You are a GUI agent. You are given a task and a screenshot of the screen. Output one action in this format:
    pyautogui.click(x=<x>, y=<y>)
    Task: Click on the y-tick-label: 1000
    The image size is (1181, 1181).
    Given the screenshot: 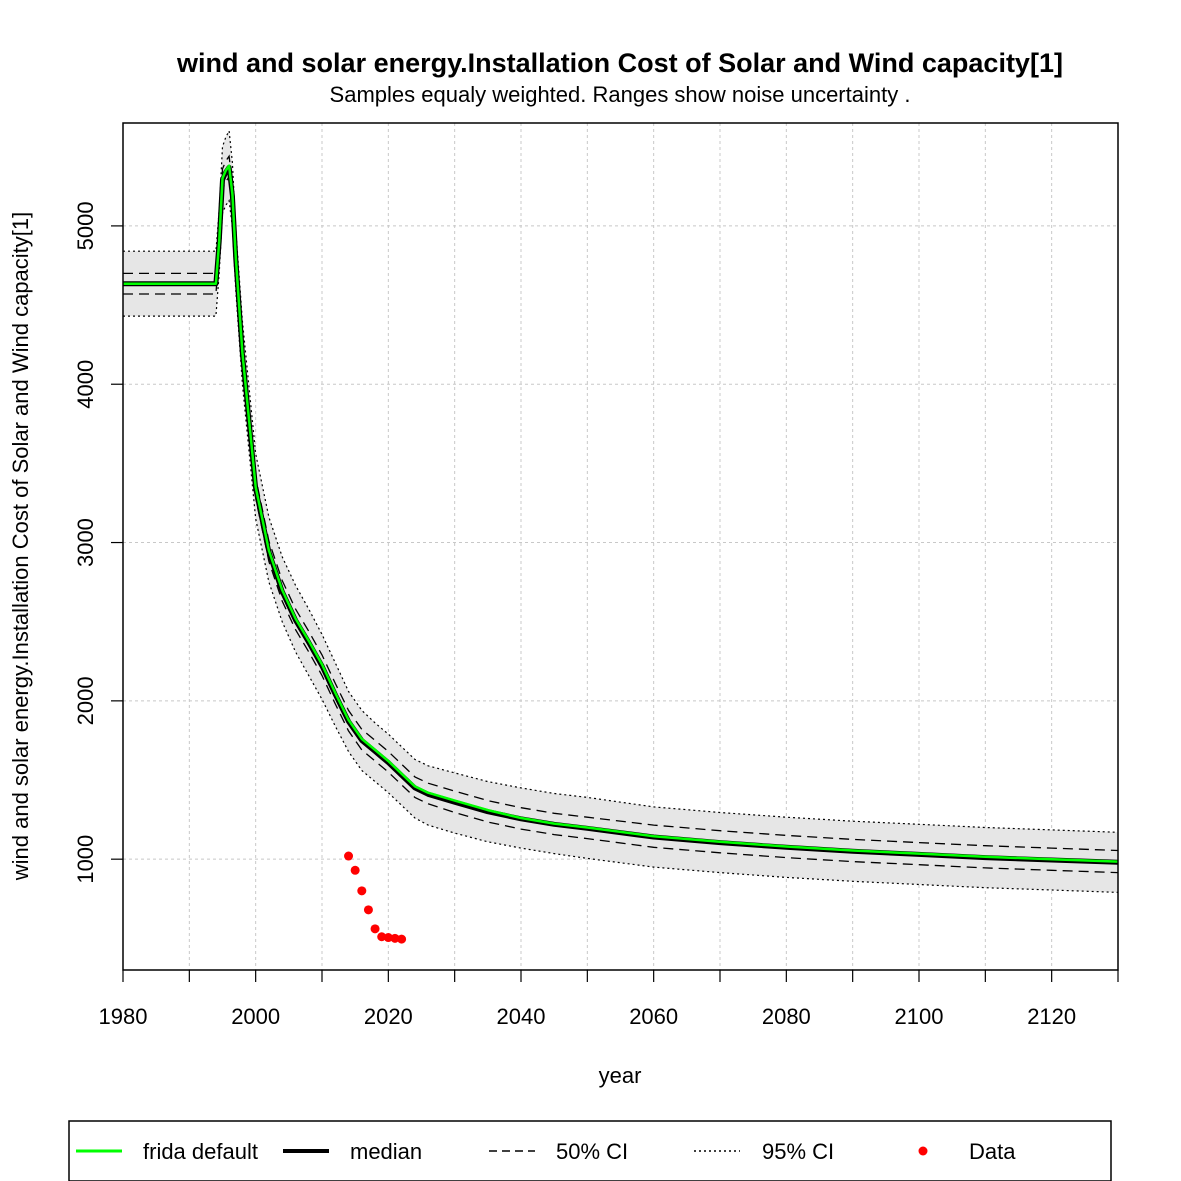 What is the action you would take?
    pyautogui.click(x=85, y=859)
    